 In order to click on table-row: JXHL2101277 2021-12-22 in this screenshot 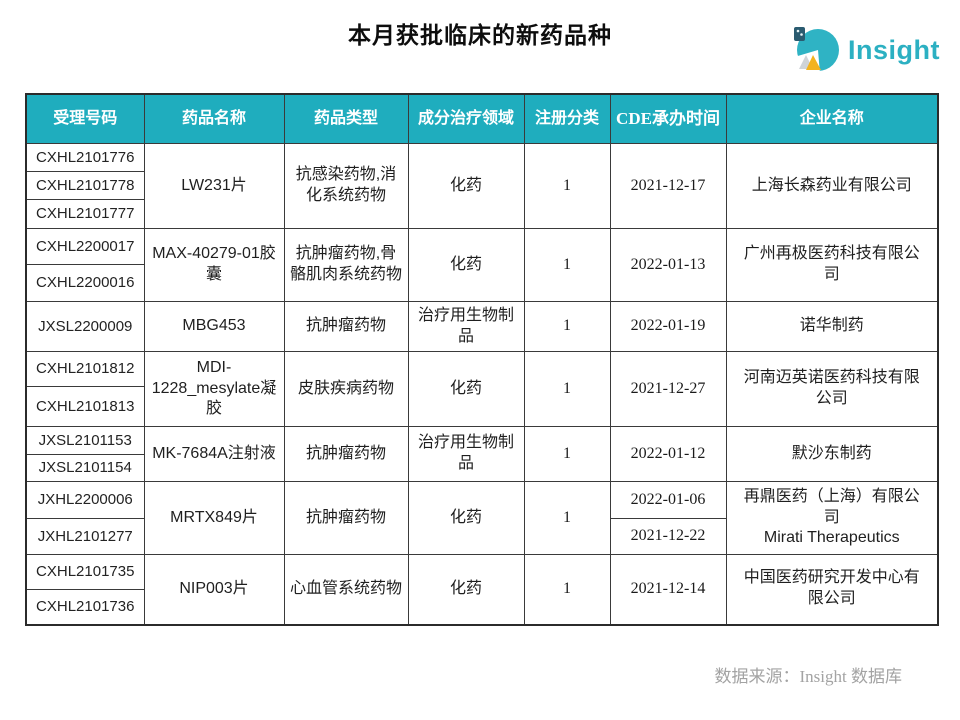, I will do `click(481, 536)`.